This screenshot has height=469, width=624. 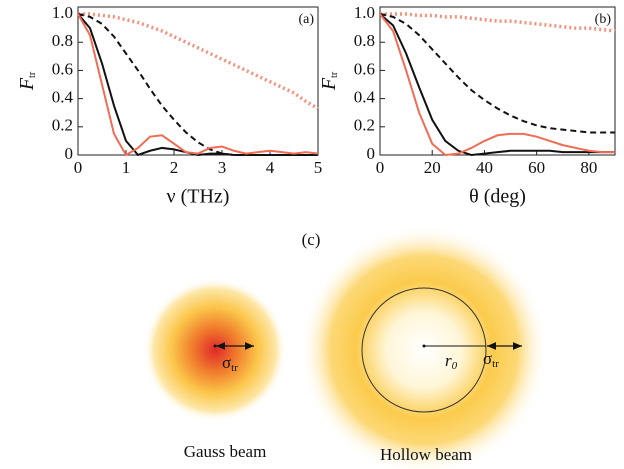 What do you see at coordinates (215, 346) in the screenshot?
I see `center-dot` at bounding box center [215, 346].